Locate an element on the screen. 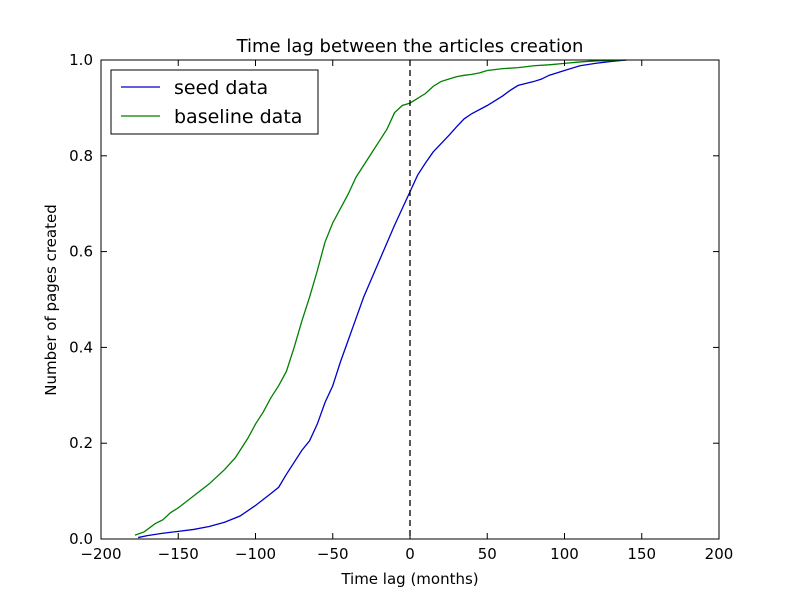  y-tick-label: 0.2 is located at coordinates (81, 443).